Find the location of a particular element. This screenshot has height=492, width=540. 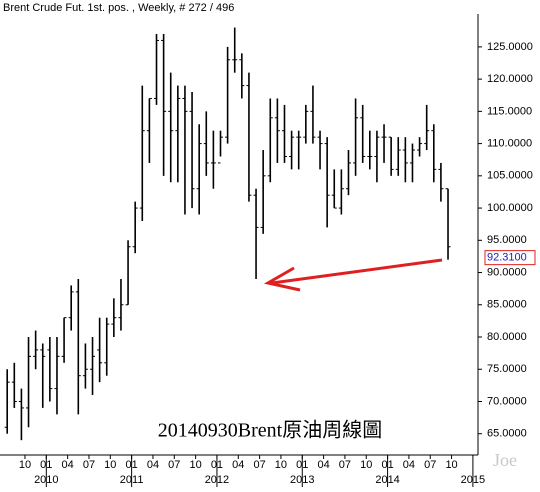

arrow-shaft is located at coordinates (357, 271).